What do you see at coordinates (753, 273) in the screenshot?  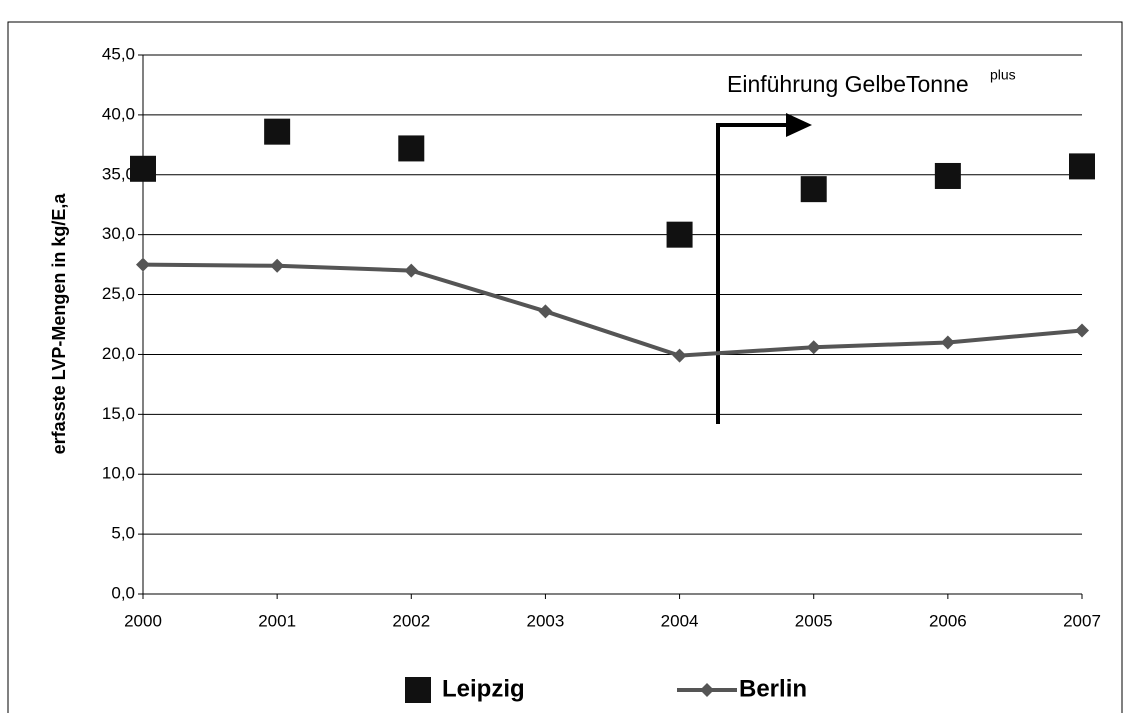 I see `annotation-arrow` at bounding box center [753, 273].